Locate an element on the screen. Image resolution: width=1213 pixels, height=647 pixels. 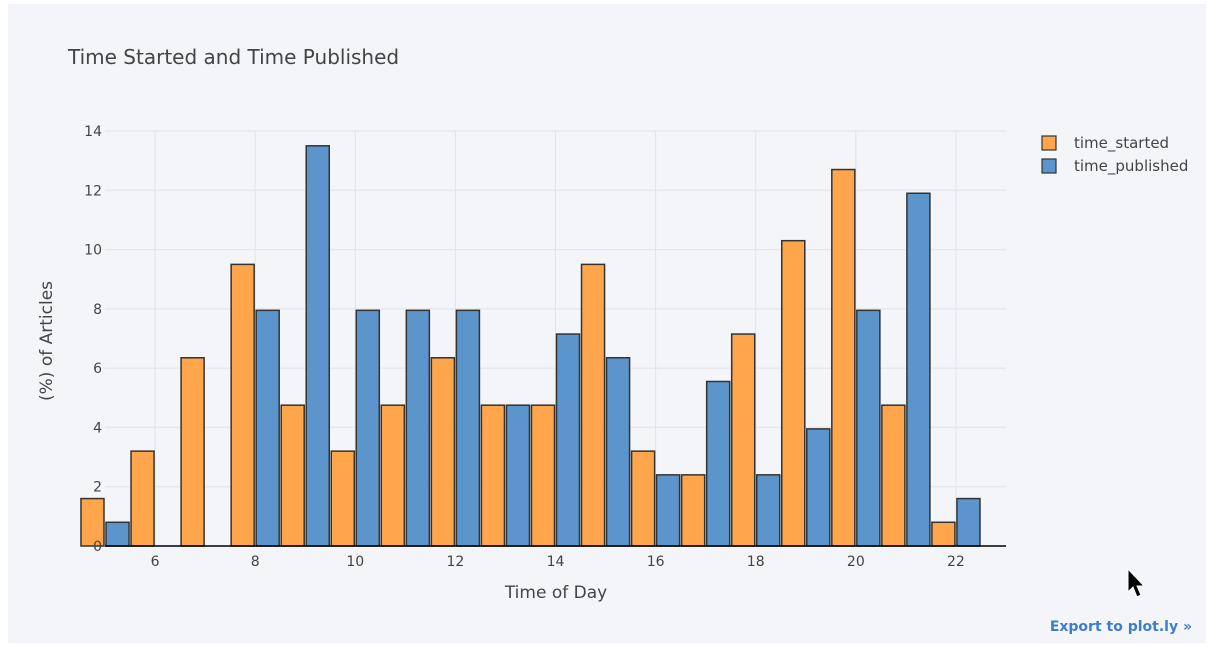
x-tick-label: 8 is located at coordinates (255, 562).